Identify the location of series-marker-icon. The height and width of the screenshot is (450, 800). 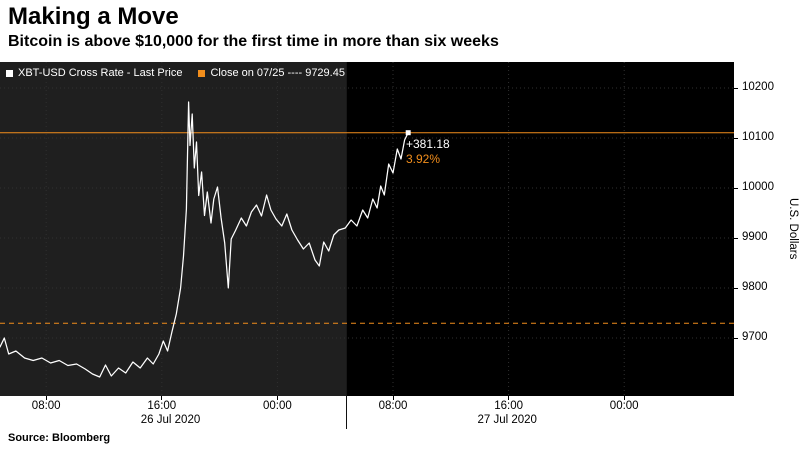
(9, 73).